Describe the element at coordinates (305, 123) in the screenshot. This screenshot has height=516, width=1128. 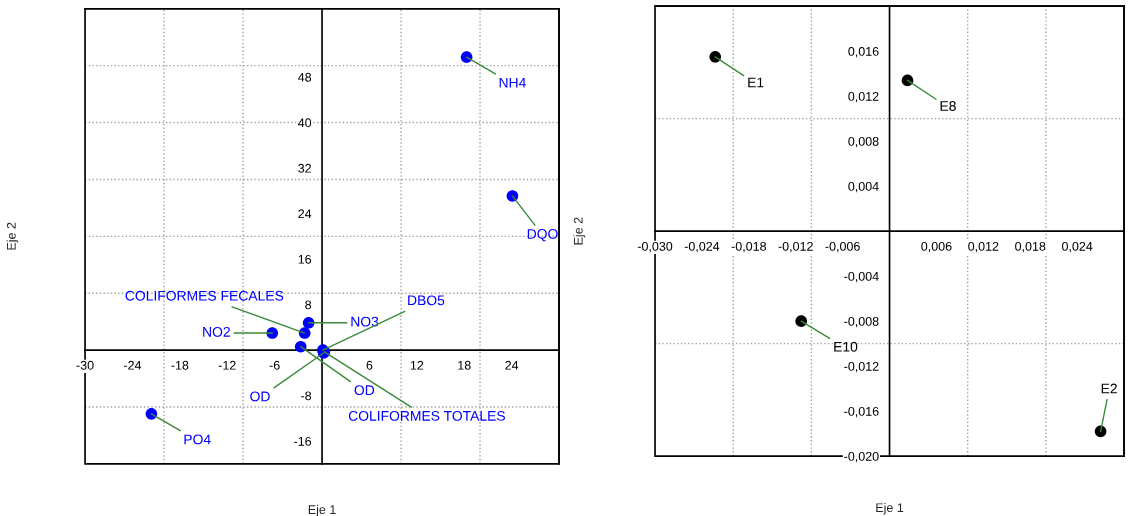
I see `y-tick-label: 40` at that location.